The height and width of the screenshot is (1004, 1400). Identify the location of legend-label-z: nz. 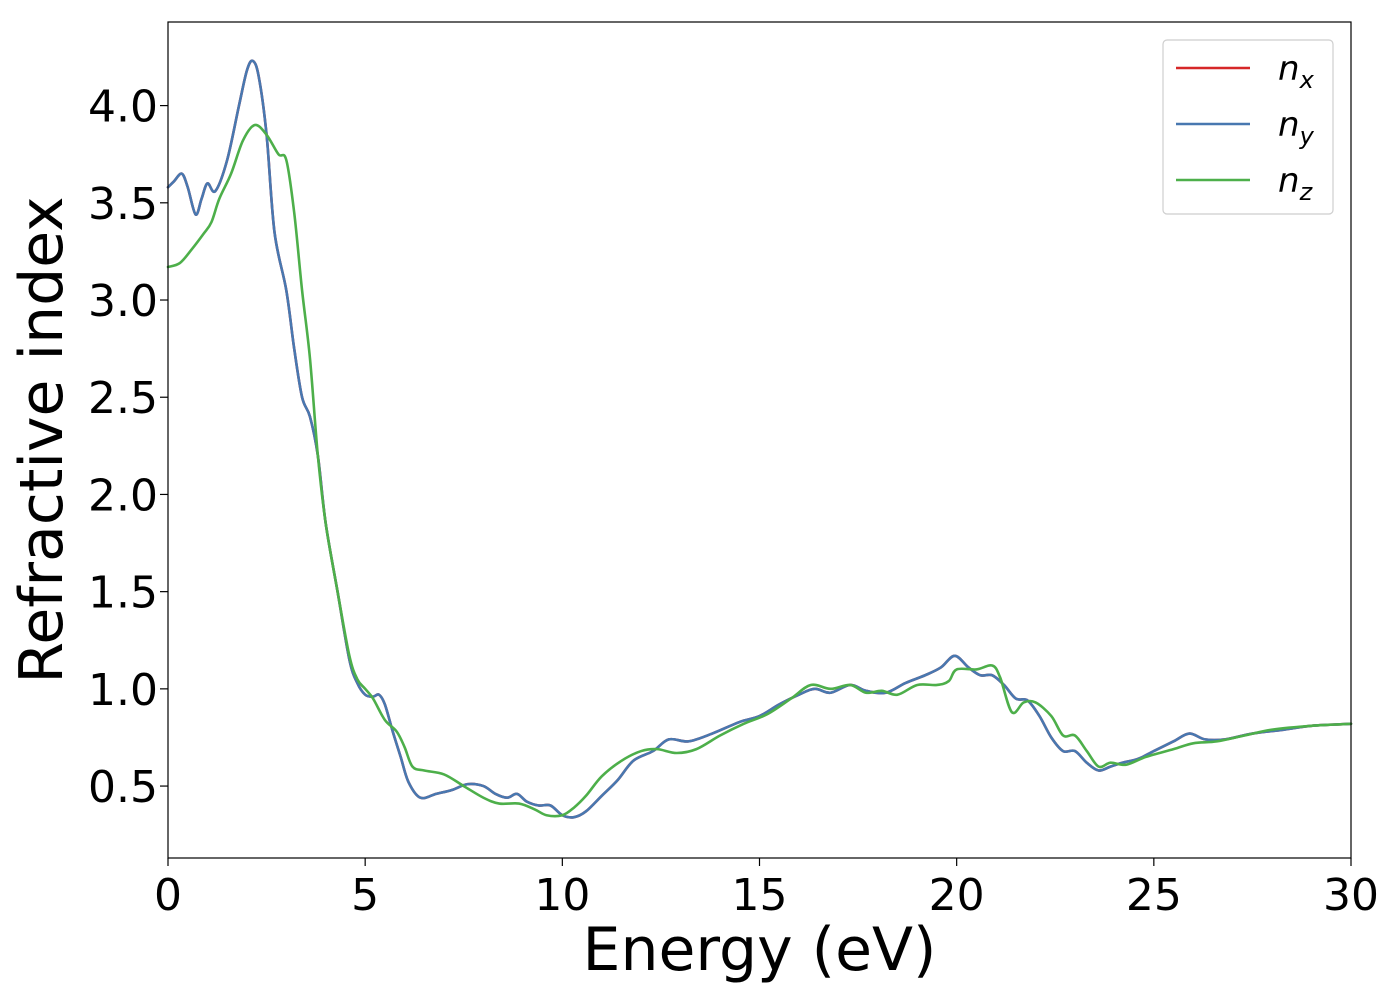
(1296, 183).